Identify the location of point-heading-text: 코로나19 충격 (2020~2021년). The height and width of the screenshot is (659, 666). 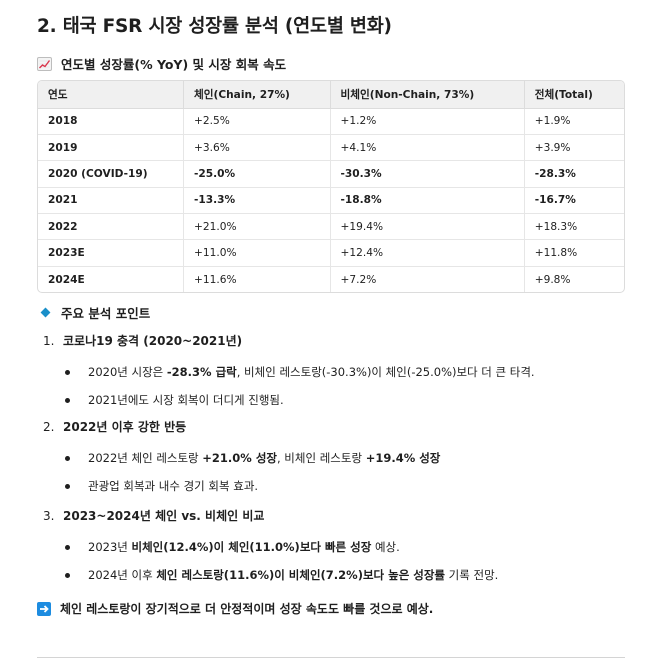
(153, 341).